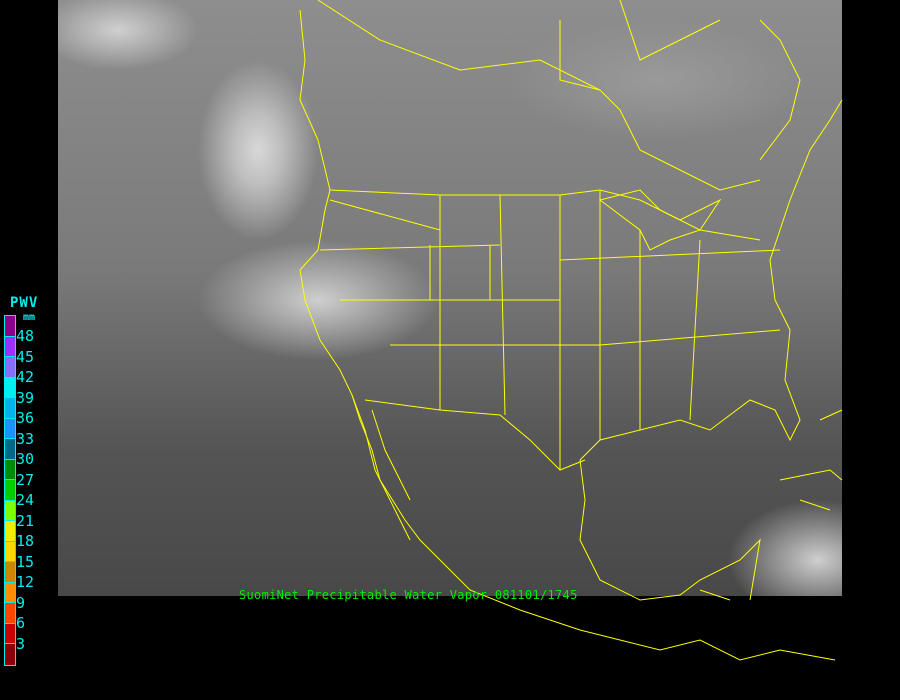 The image size is (900, 700). I want to click on legend-label: 6, so click(21, 623).